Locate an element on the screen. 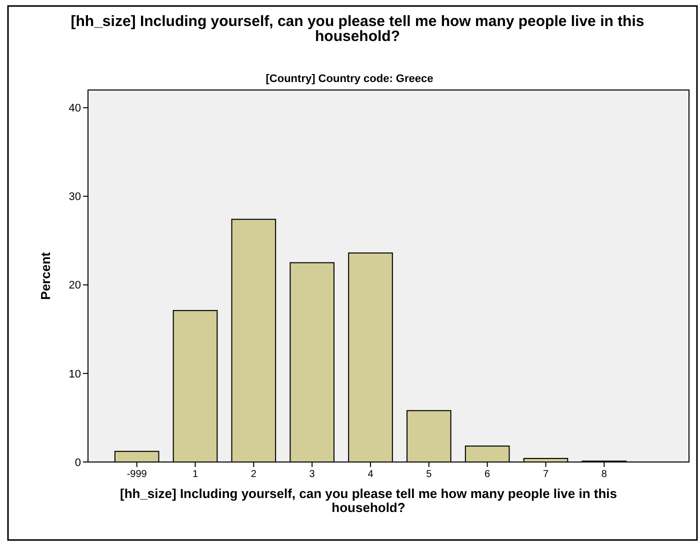 This screenshot has height=544, width=699. x-tick-label: 3 is located at coordinates (312, 474).